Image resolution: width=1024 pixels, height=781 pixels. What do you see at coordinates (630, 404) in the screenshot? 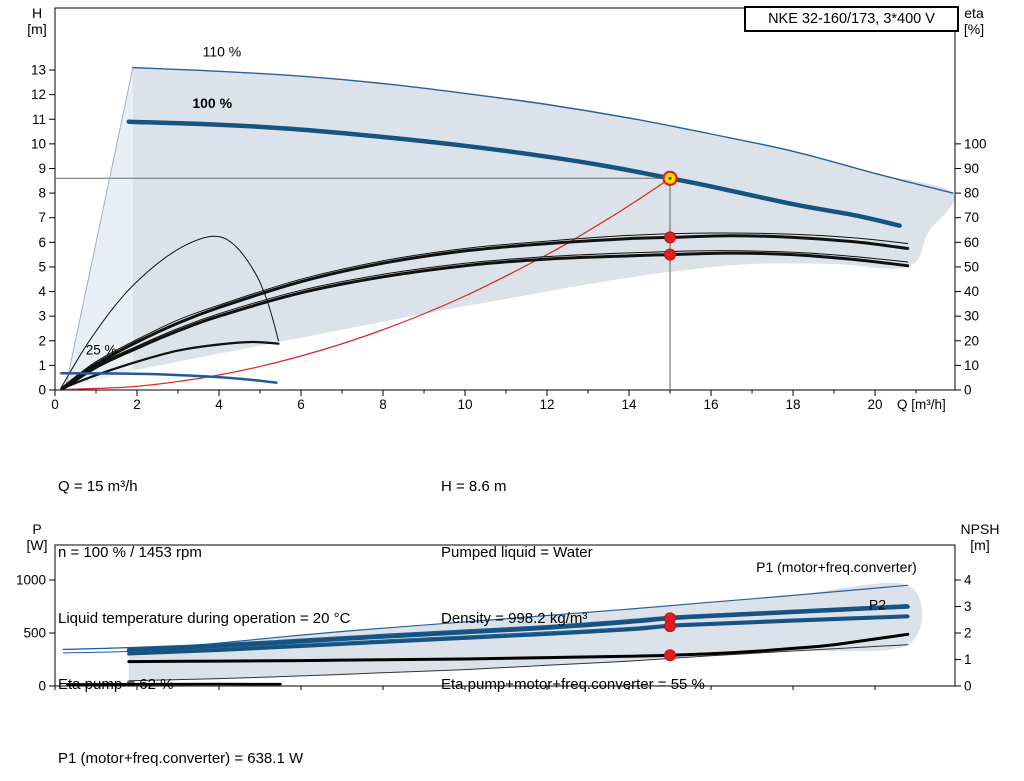
I see `x-tick-label: 14` at bounding box center [630, 404].